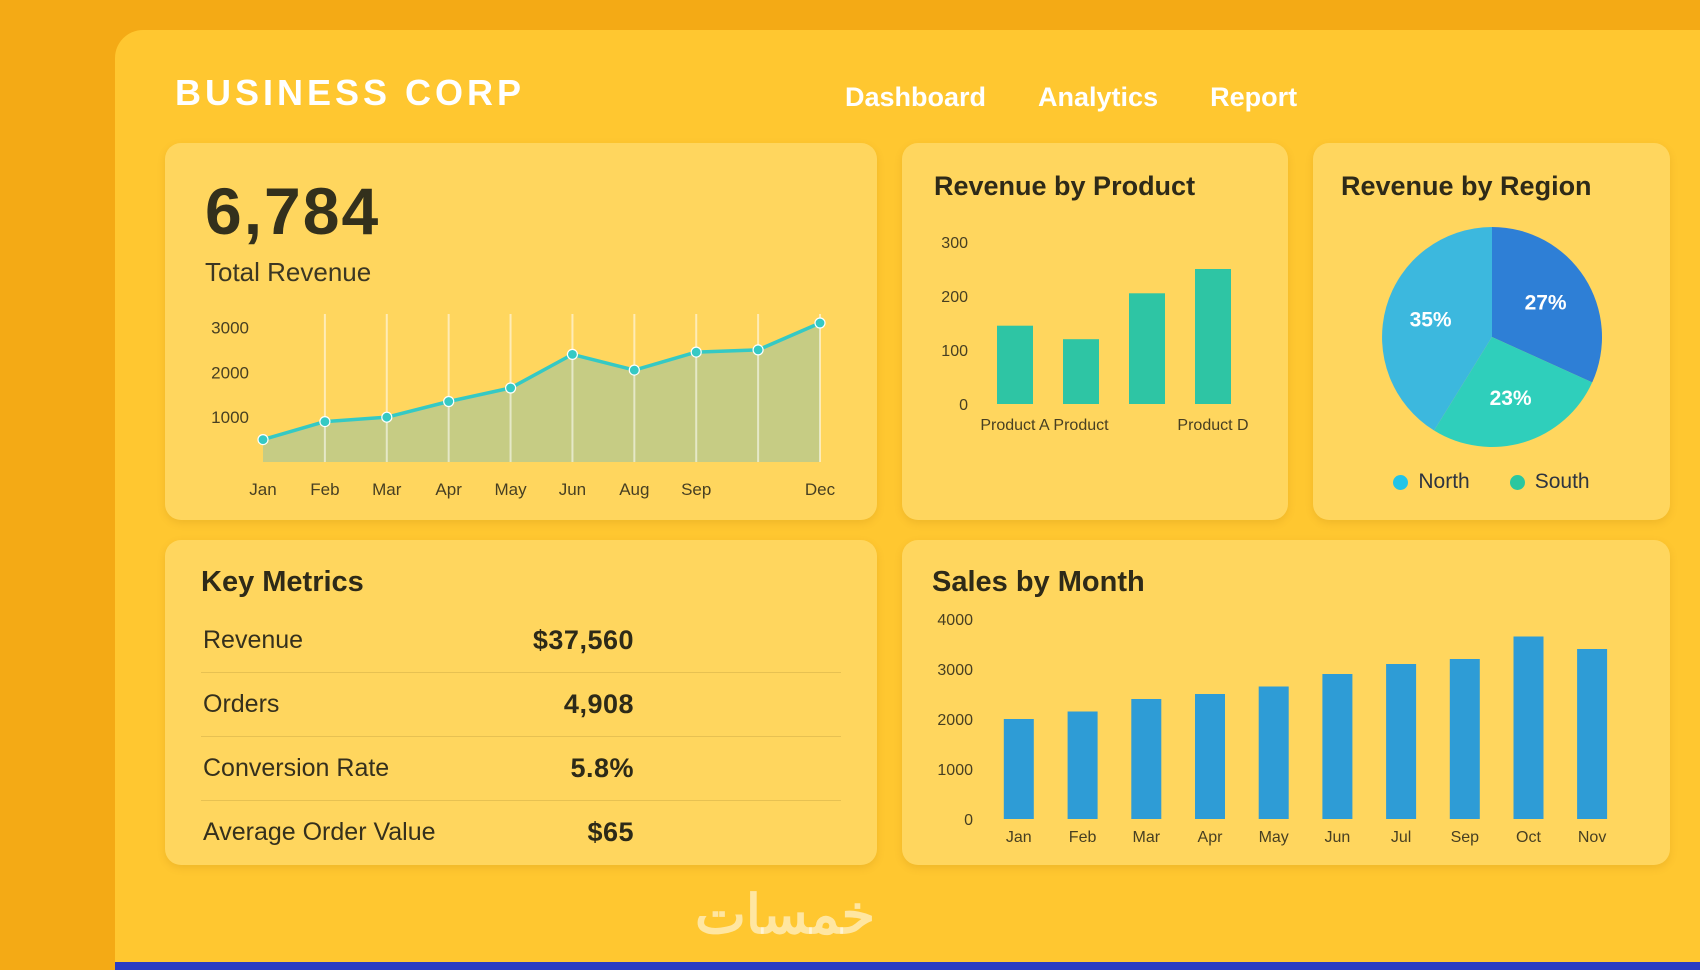  I want to click on metric-value: 4,908, so click(598, 704).